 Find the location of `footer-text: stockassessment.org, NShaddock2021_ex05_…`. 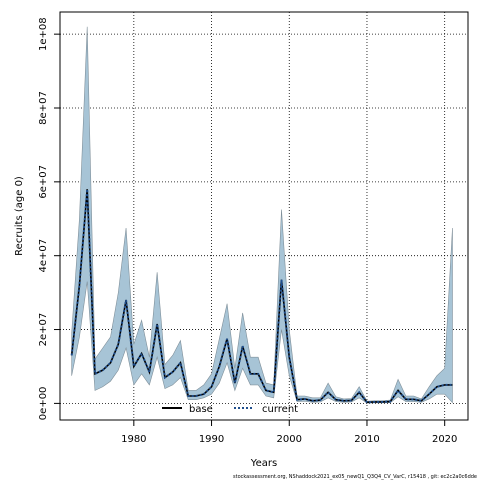

footer-text: stockassessment.org, NShaddock2021_ex05_… is located at coordinates (355, 477).